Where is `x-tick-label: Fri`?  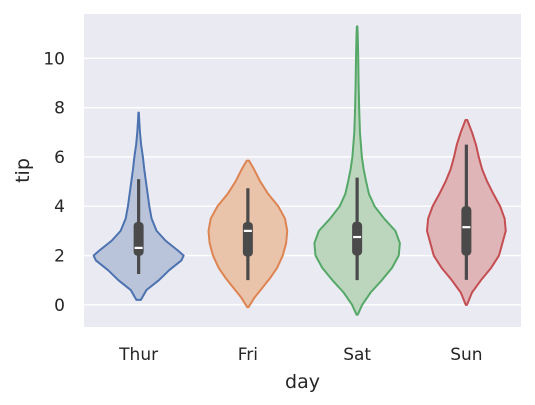
x-tick-label: Fri is located at coordinates (248, 355).